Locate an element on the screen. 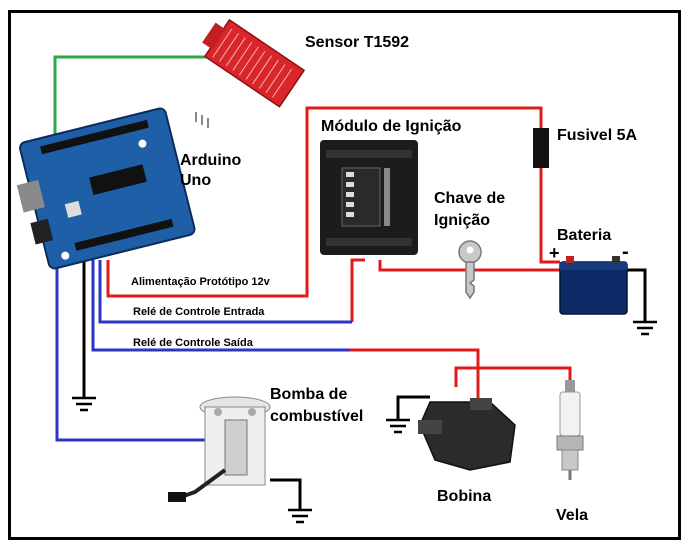 This screenshot has height=557, width=695. black-wire-bobina-ground is located at coordinates (413, 407).